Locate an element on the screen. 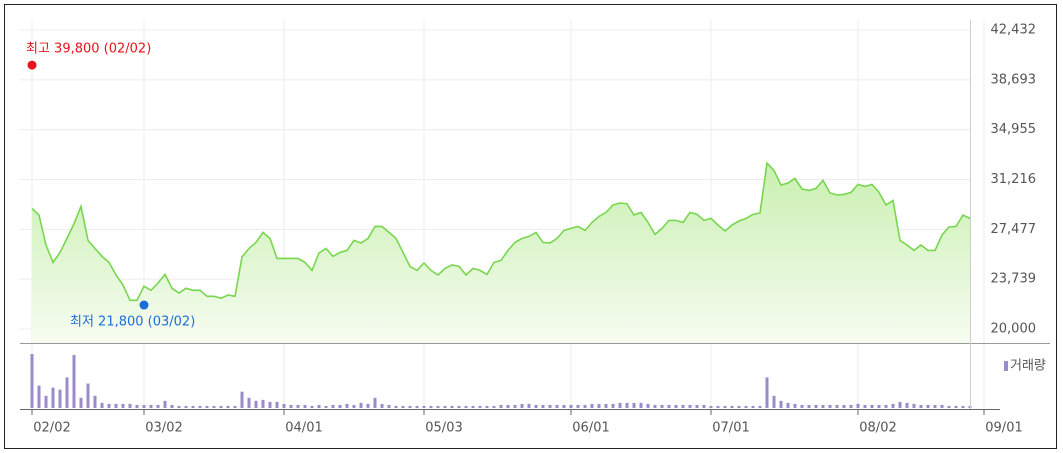 The height and width of the screenshot is (453, 1063). y-tick-label: 38,693 is located at coordinates (1014, 79).